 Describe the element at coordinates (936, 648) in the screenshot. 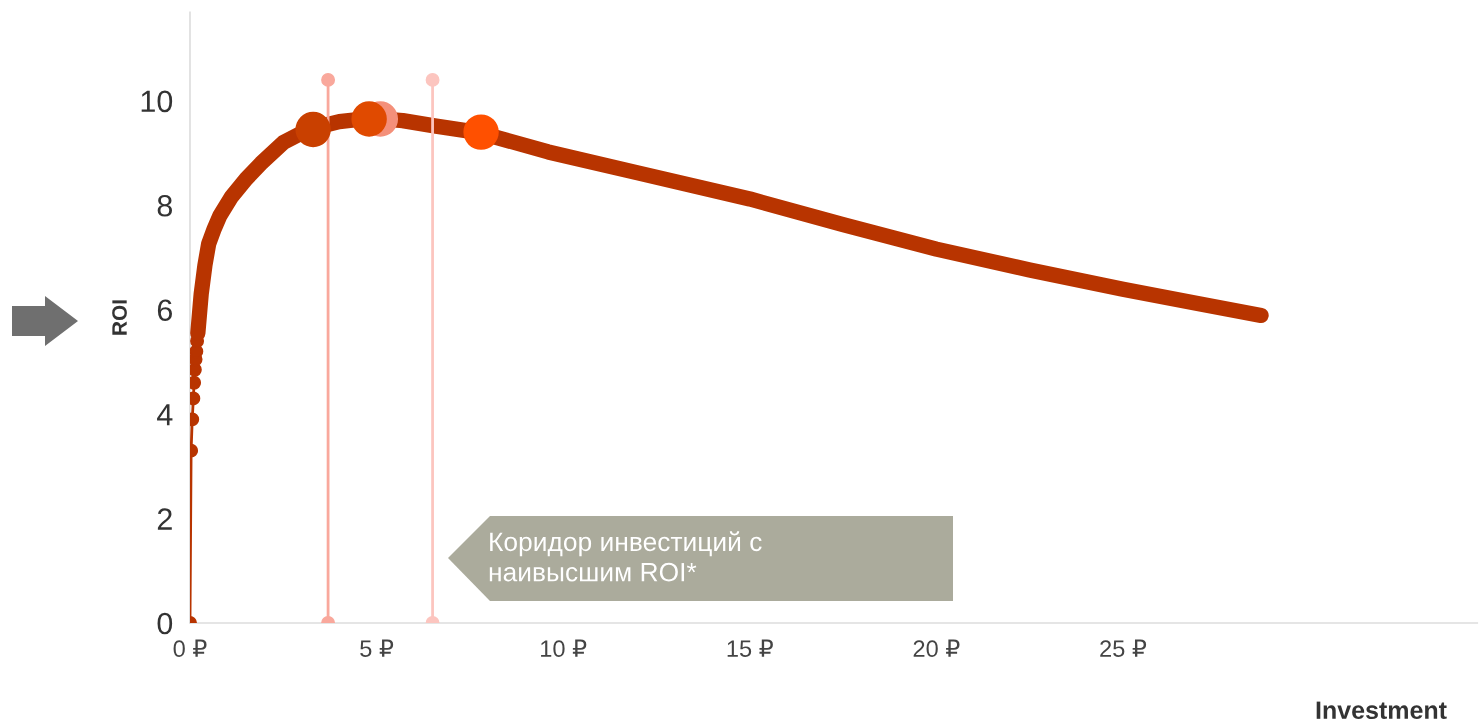

I see `x-tick-label: 20 ₽` at that location.